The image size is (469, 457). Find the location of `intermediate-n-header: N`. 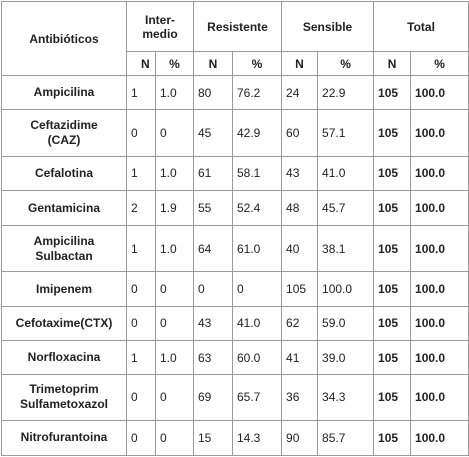

intermediate-n-header: N is located at coordinates (141, 63).